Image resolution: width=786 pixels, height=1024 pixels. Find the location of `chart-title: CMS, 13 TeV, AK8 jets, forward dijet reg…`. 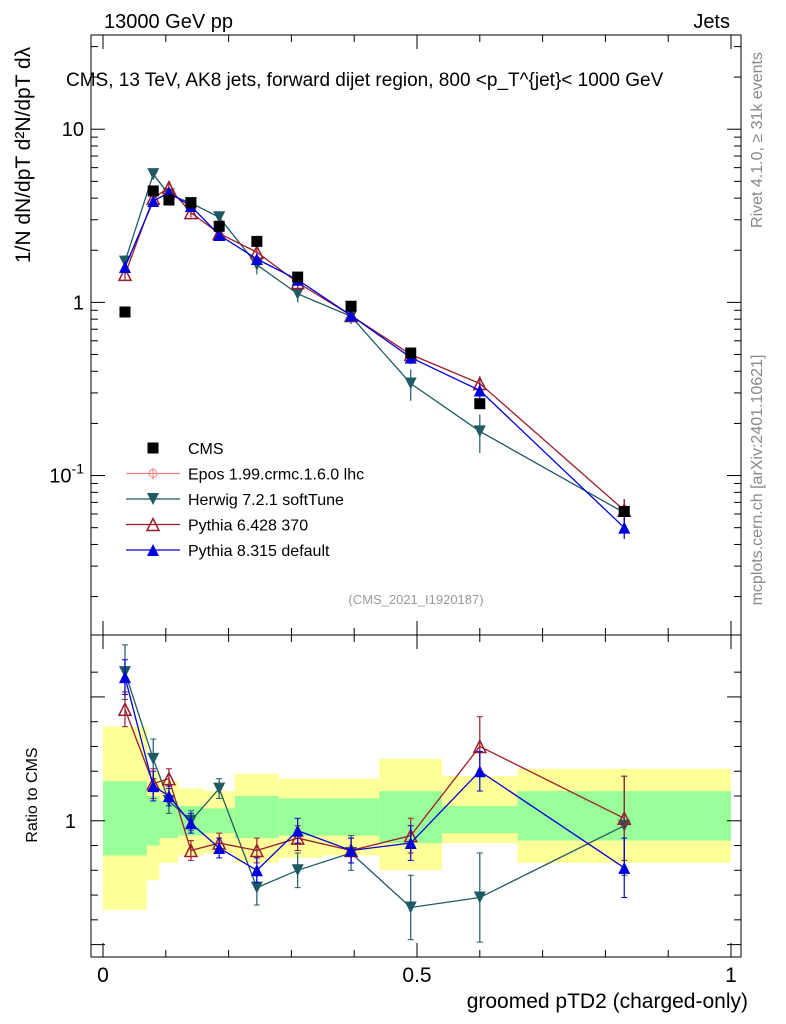

chart-title: CMS, 13 TeV, AK8 jets, forward dijet reg… is located at coordinates (365, 80).